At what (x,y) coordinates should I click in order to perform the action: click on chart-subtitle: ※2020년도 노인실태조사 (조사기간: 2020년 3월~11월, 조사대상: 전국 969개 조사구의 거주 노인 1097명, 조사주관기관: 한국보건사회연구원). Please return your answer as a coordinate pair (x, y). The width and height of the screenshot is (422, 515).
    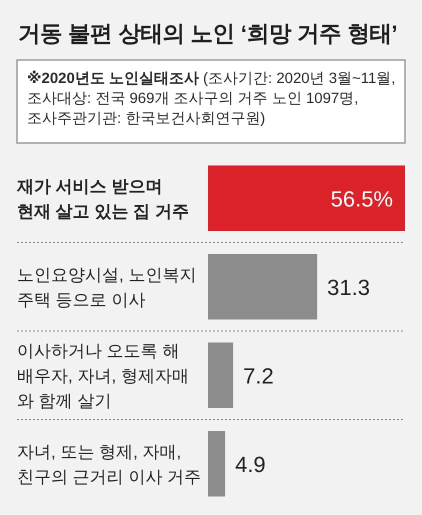
    Looking at the image, I should click on (211, 98).